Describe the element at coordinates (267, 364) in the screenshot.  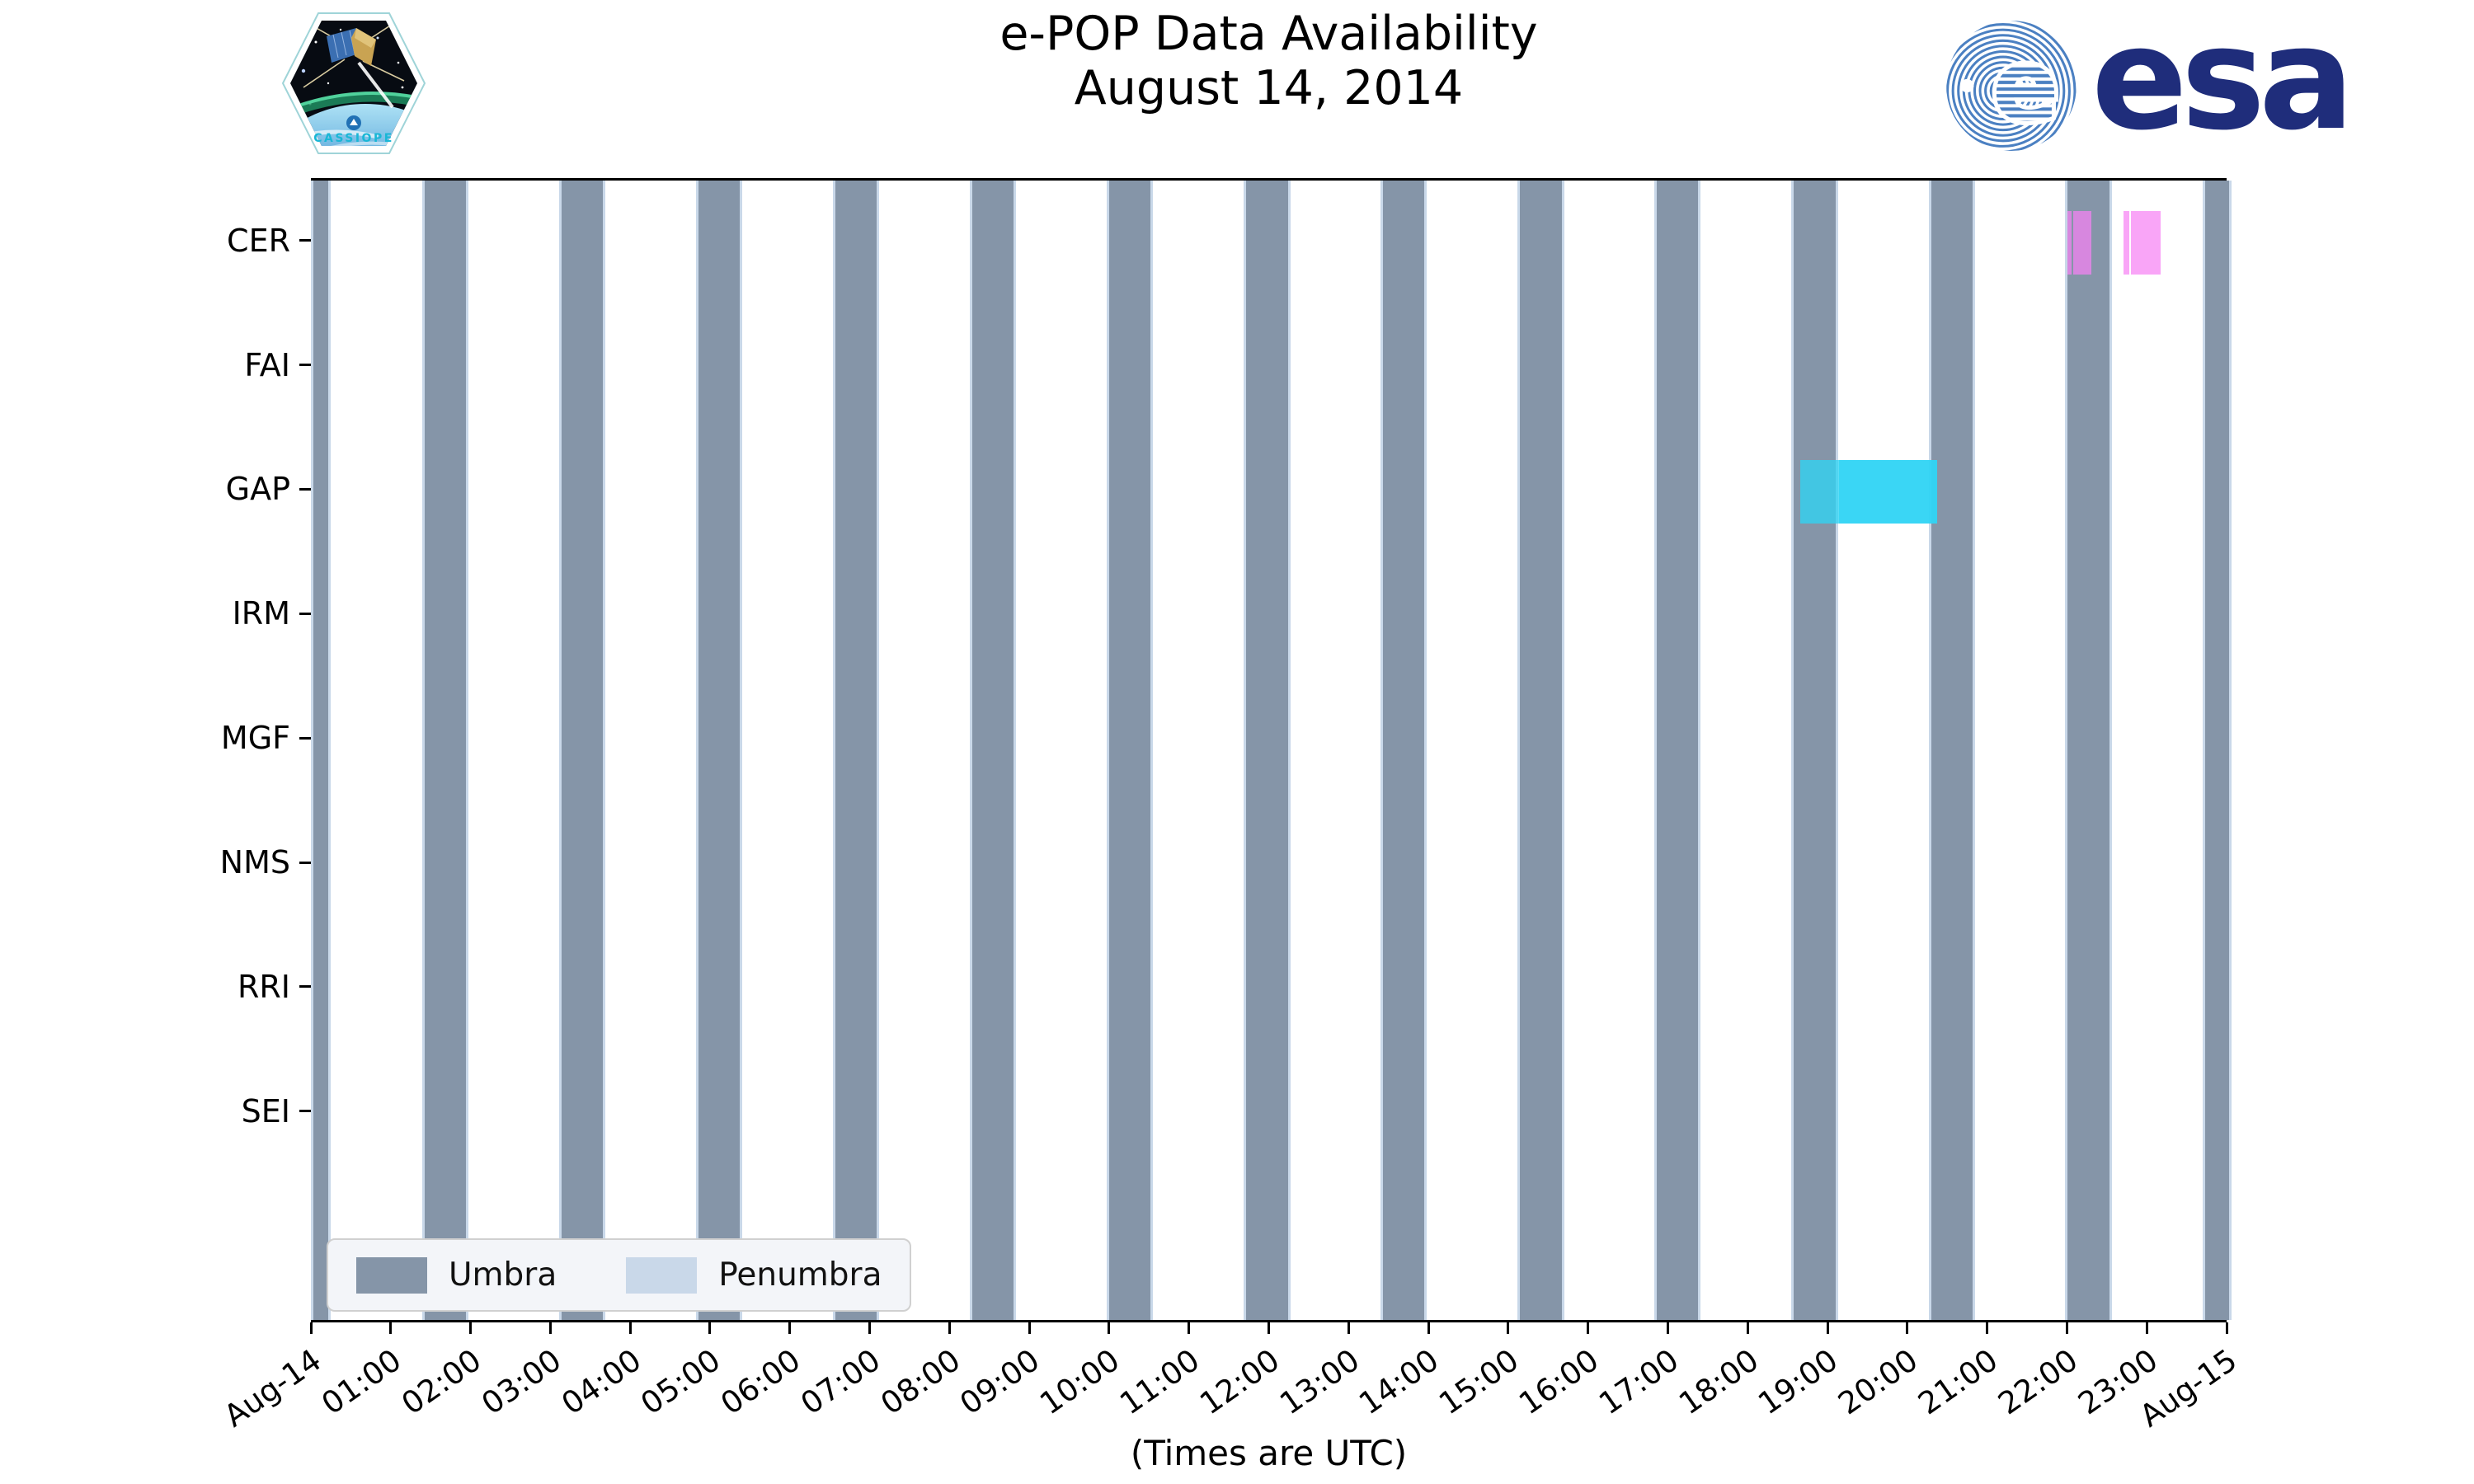
I see `y-axis-label-fai: FAI` at that location.